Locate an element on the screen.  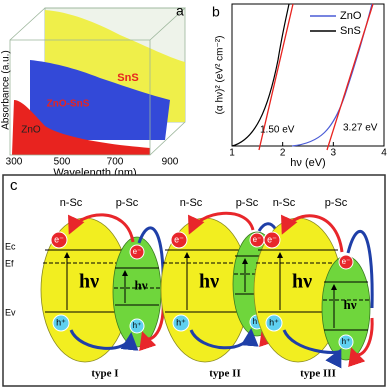
level-label: Ec is located at coordinates (10, 246).